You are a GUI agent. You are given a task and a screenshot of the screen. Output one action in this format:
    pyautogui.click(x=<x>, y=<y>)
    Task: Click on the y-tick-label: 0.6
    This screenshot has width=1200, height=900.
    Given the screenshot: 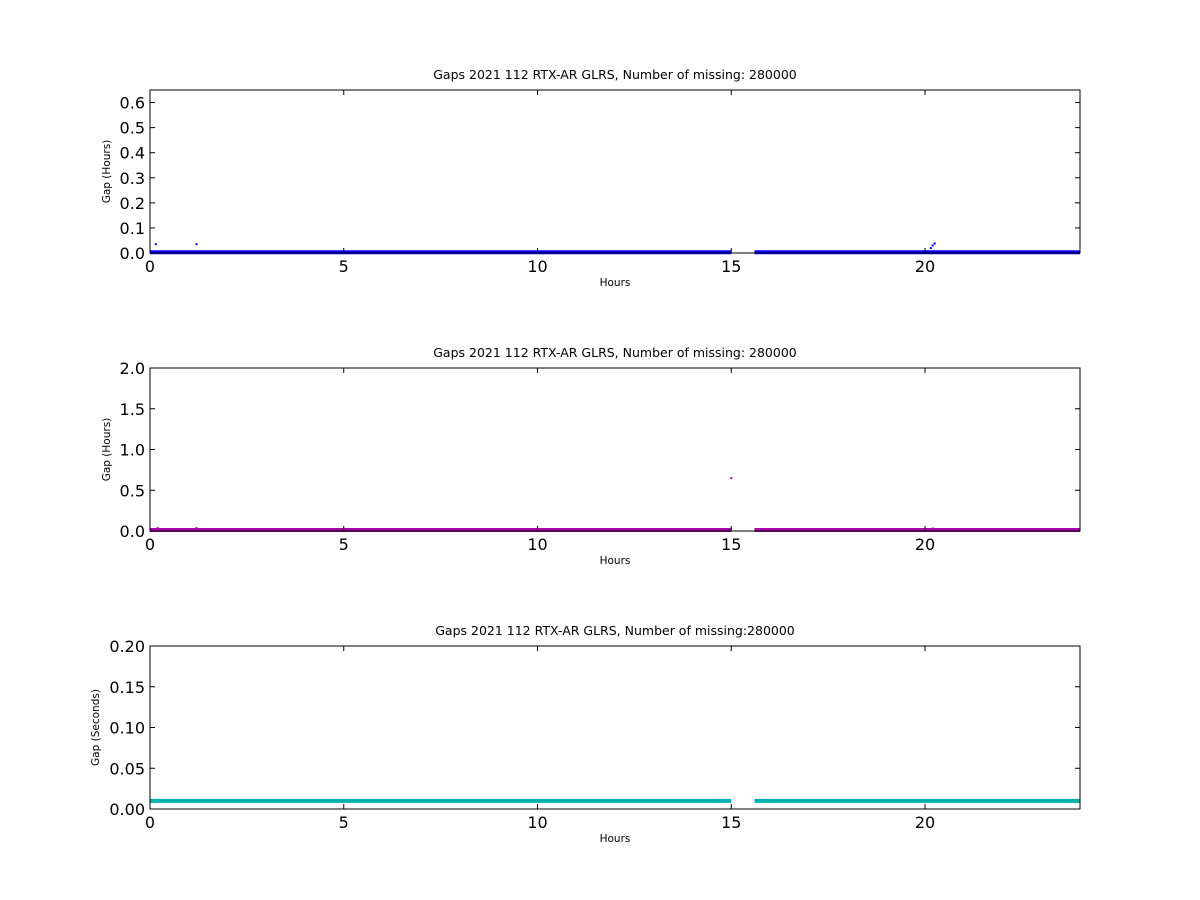 What is the action you would take?
    pyautogui.click(x=132, y=103)
    